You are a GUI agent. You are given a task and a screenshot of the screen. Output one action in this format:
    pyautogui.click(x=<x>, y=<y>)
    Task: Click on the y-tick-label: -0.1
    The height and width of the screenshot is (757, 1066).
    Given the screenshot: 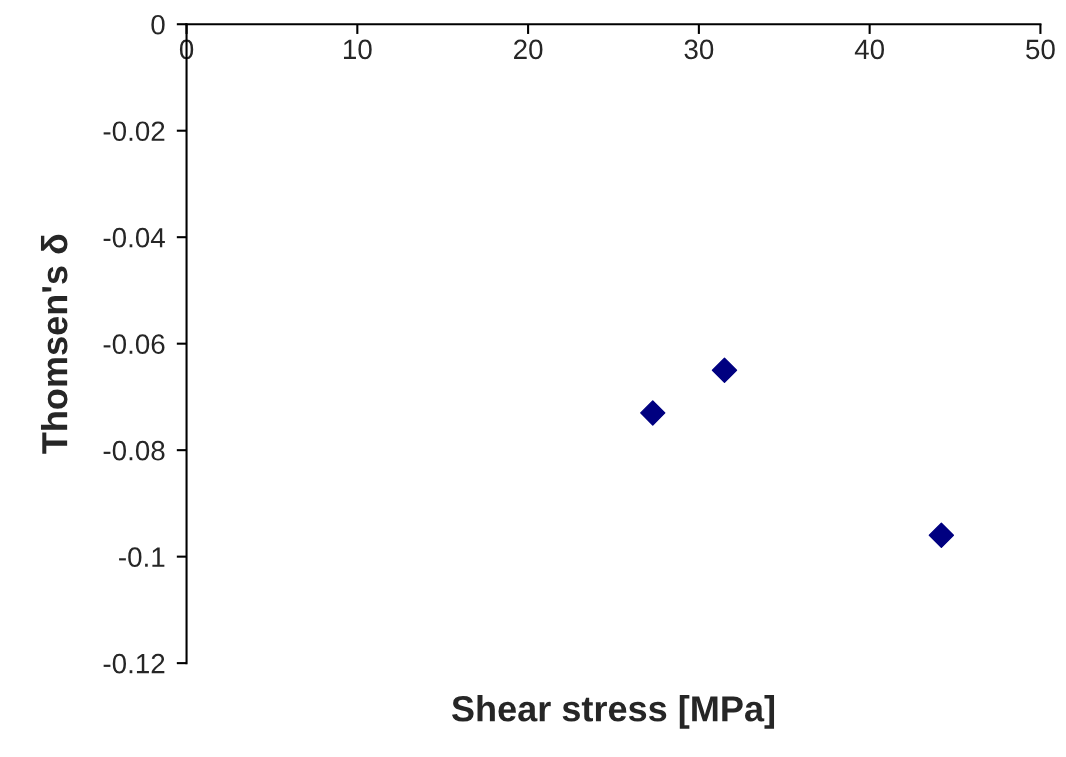 What is the action you would take?
    pyautogui.click(x=142, y=557)
    